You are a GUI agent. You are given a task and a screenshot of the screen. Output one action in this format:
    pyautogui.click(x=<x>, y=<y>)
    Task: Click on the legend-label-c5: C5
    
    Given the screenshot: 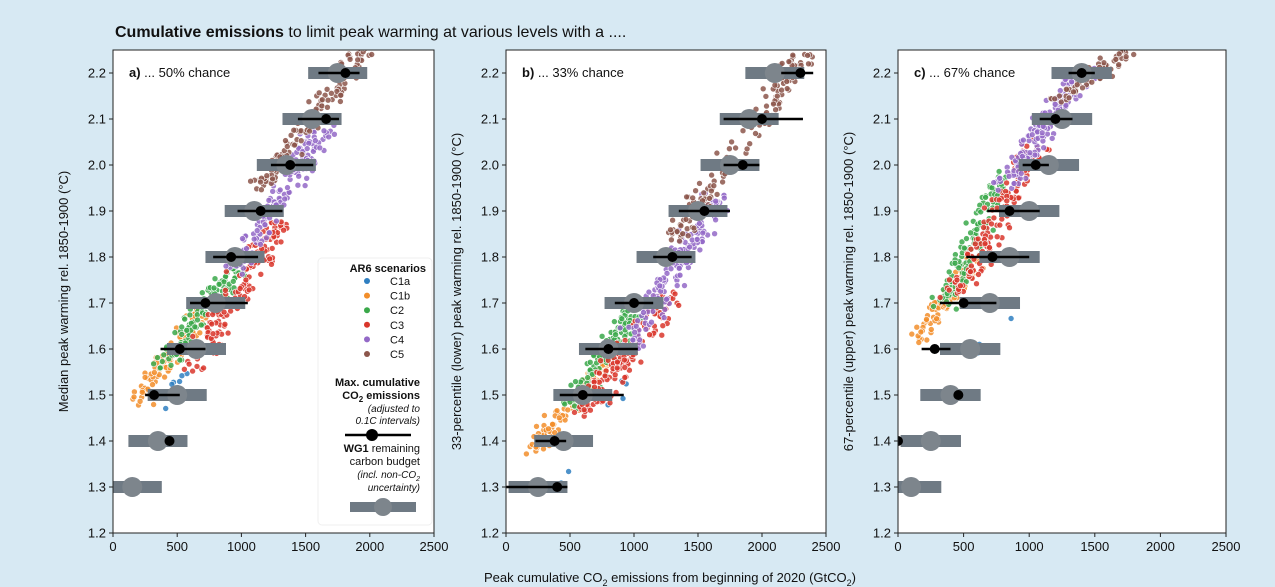 What is the action you would take?
    pyautogui.click(x=397, y=355)
    